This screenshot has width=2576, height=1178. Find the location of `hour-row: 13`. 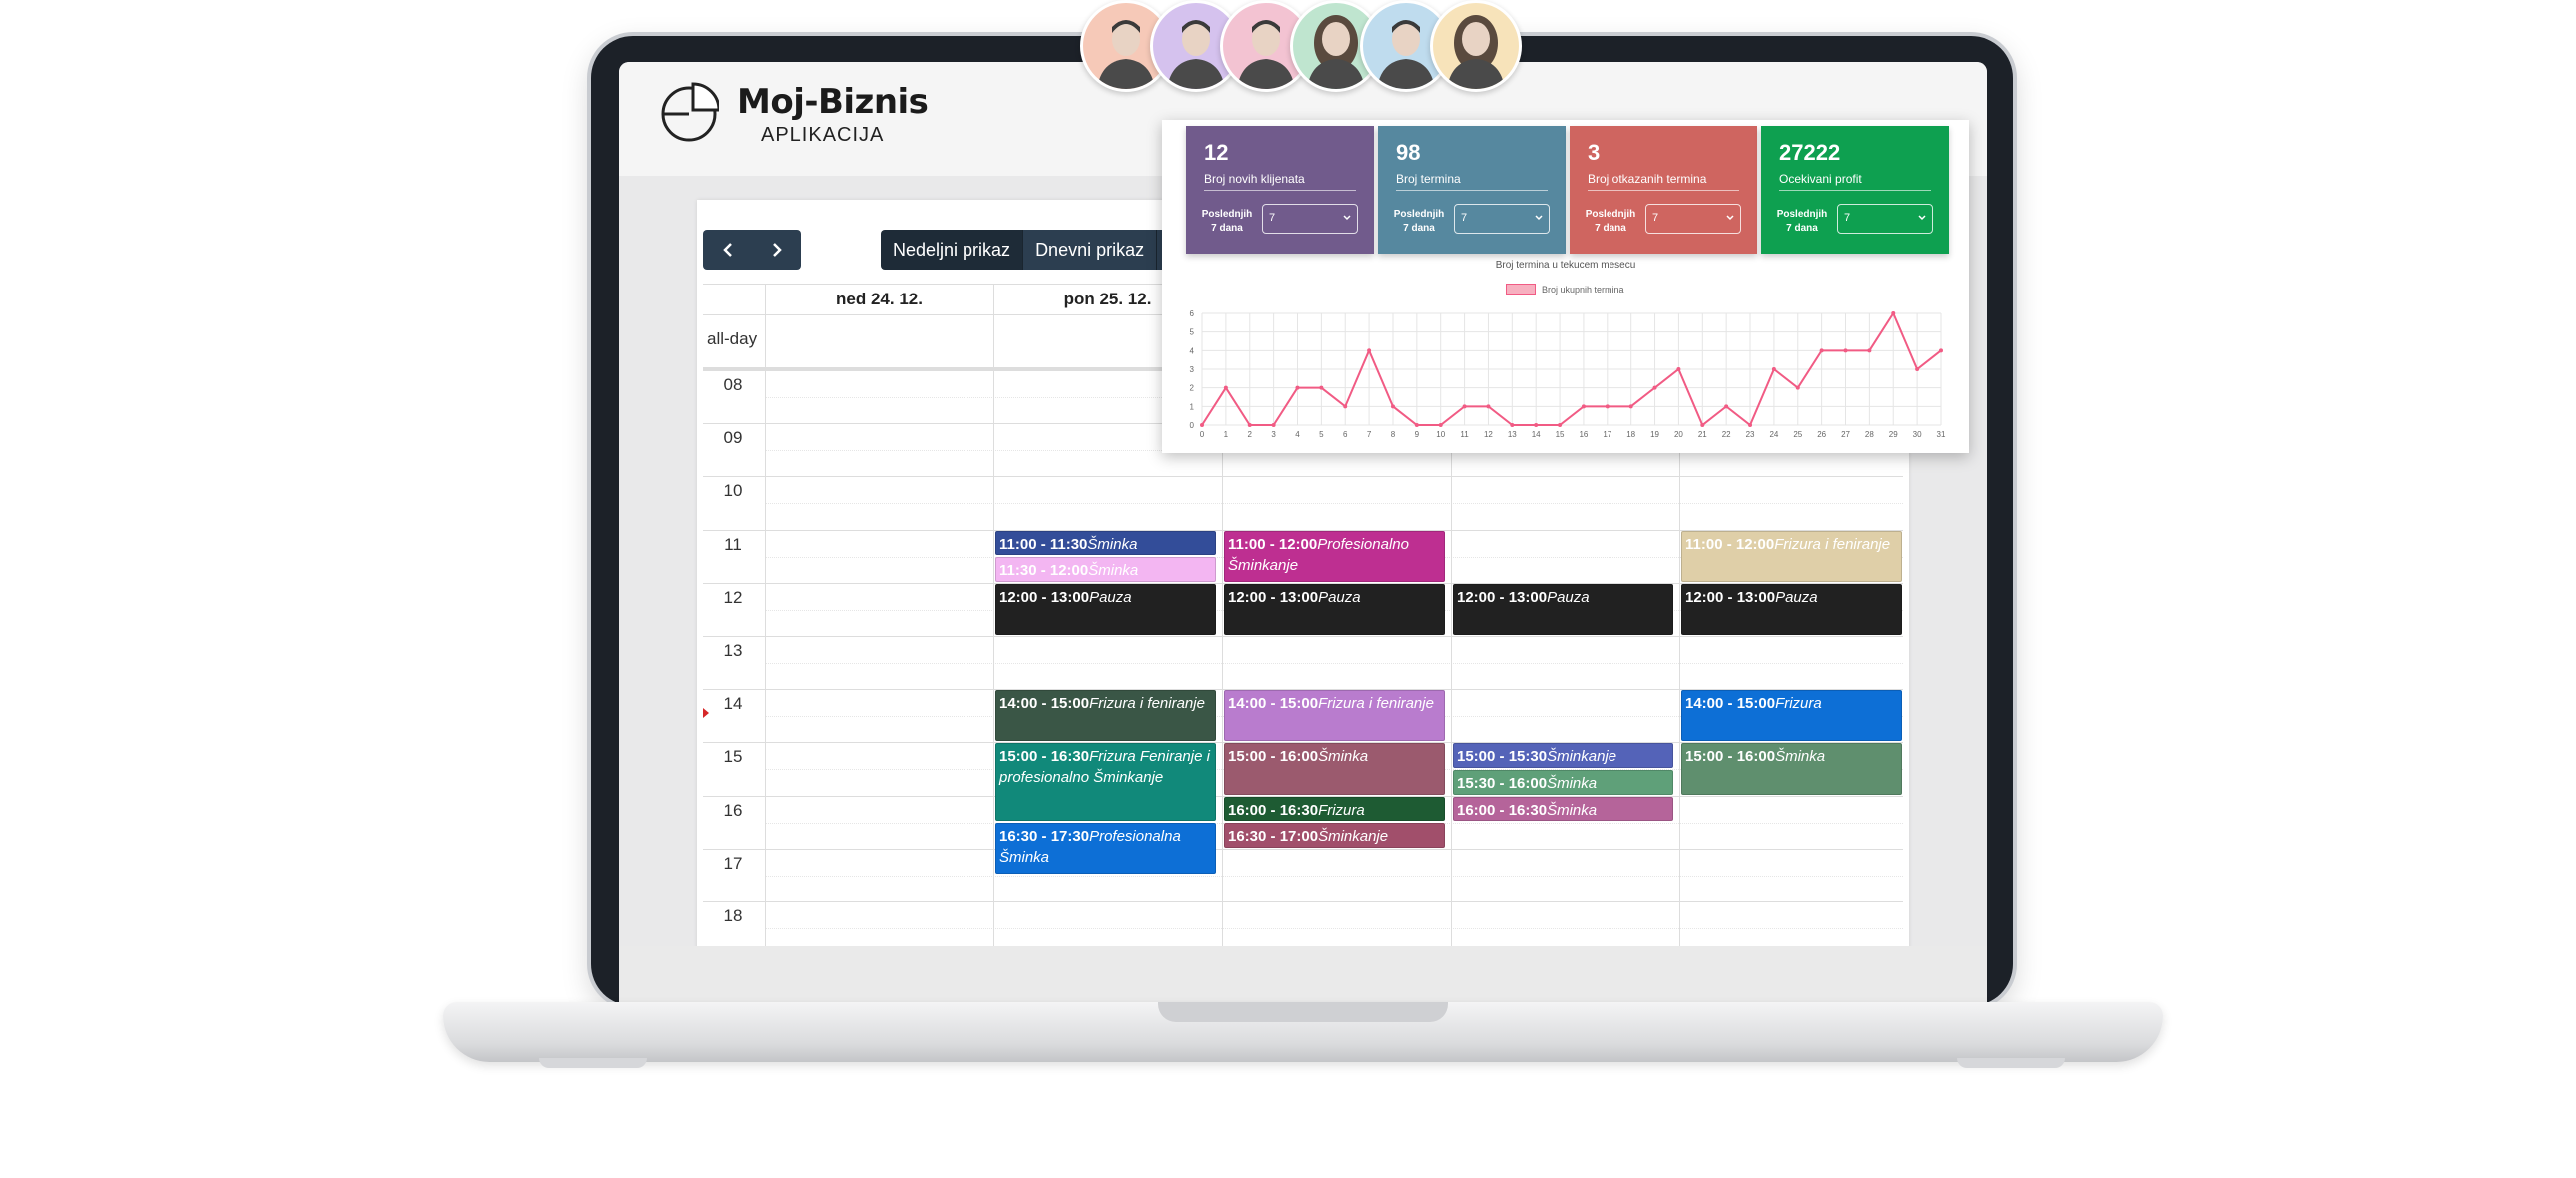

hour-row: 13 is located at coordinates (1303, 663).